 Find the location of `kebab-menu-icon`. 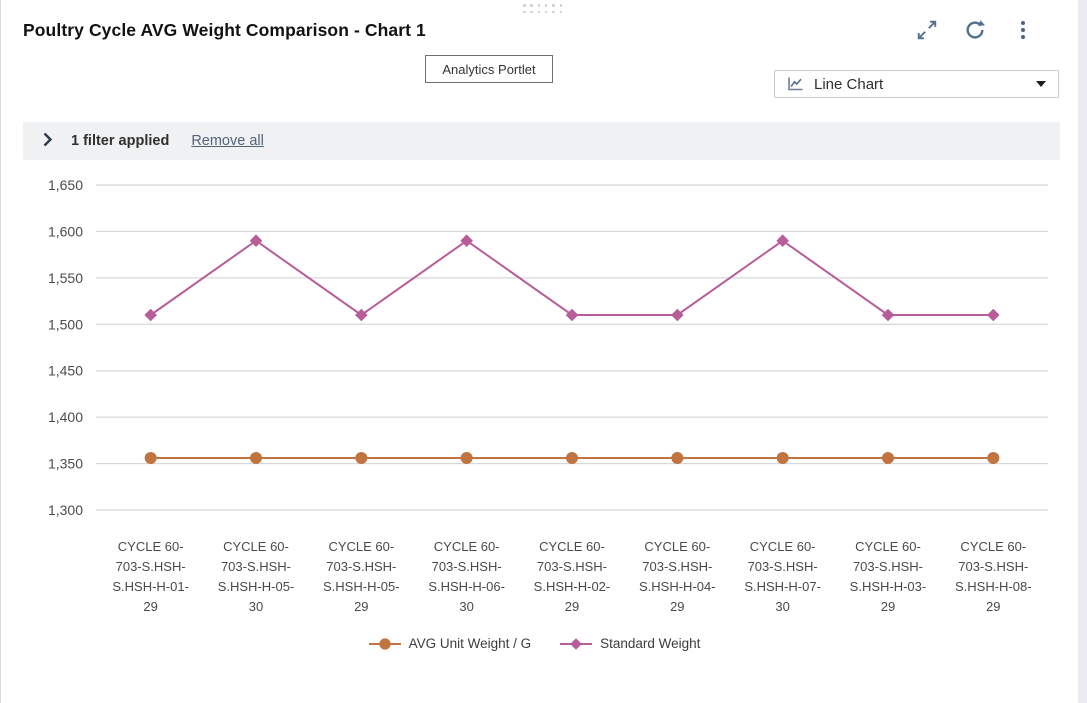

kebab-menu-icon is located at coordinates (1023, 31).